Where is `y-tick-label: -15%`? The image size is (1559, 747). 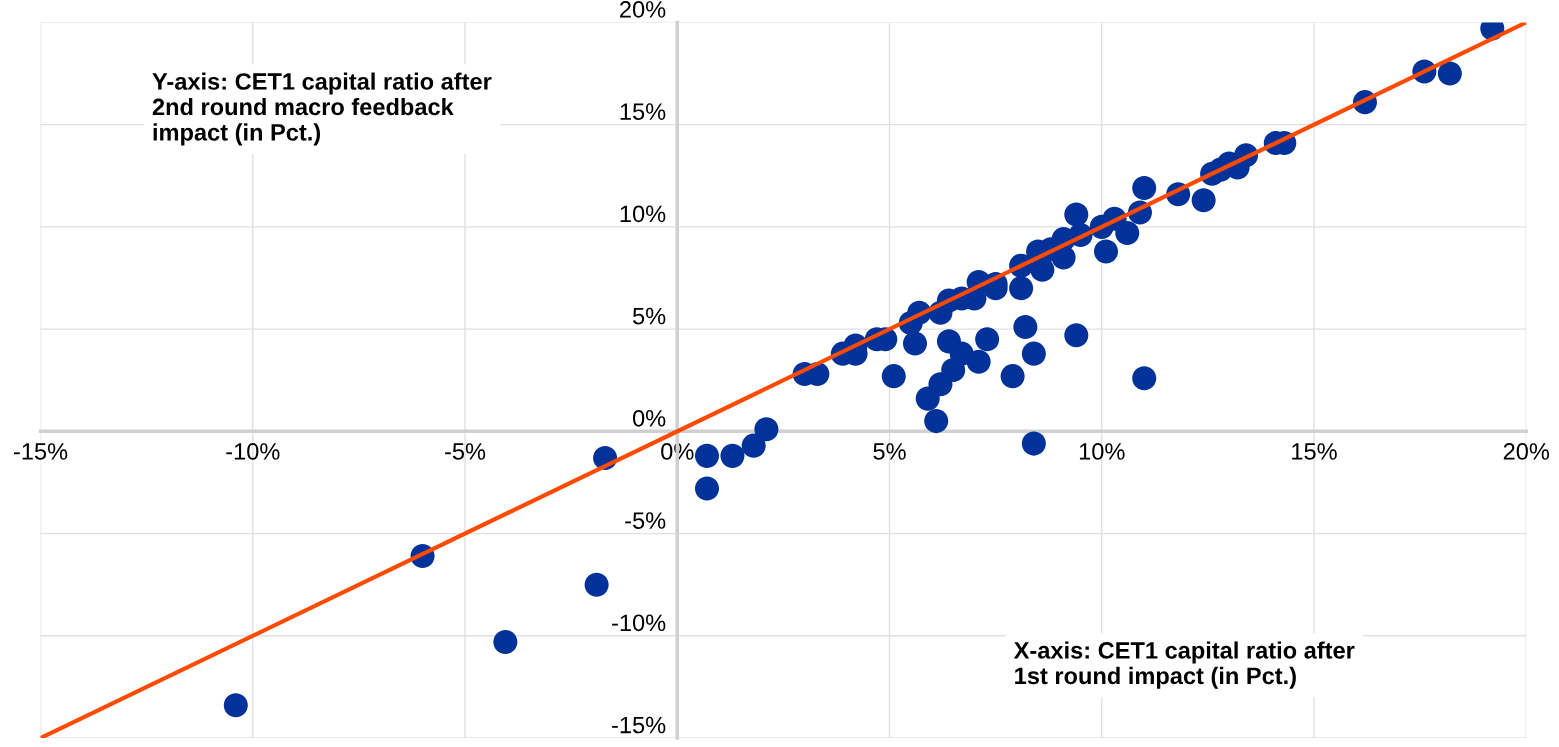
y-tick-label: -15% is located at coordinates (639, 725).